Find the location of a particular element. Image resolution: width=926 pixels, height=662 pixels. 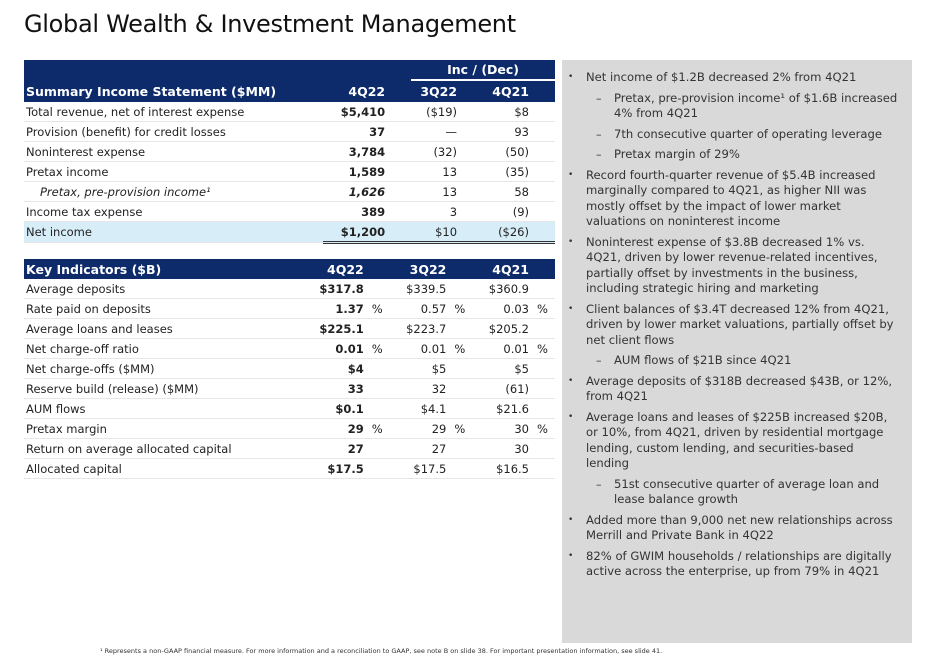

bullet-item: Pretax margin of 29% is located at coordinates (742, 155).